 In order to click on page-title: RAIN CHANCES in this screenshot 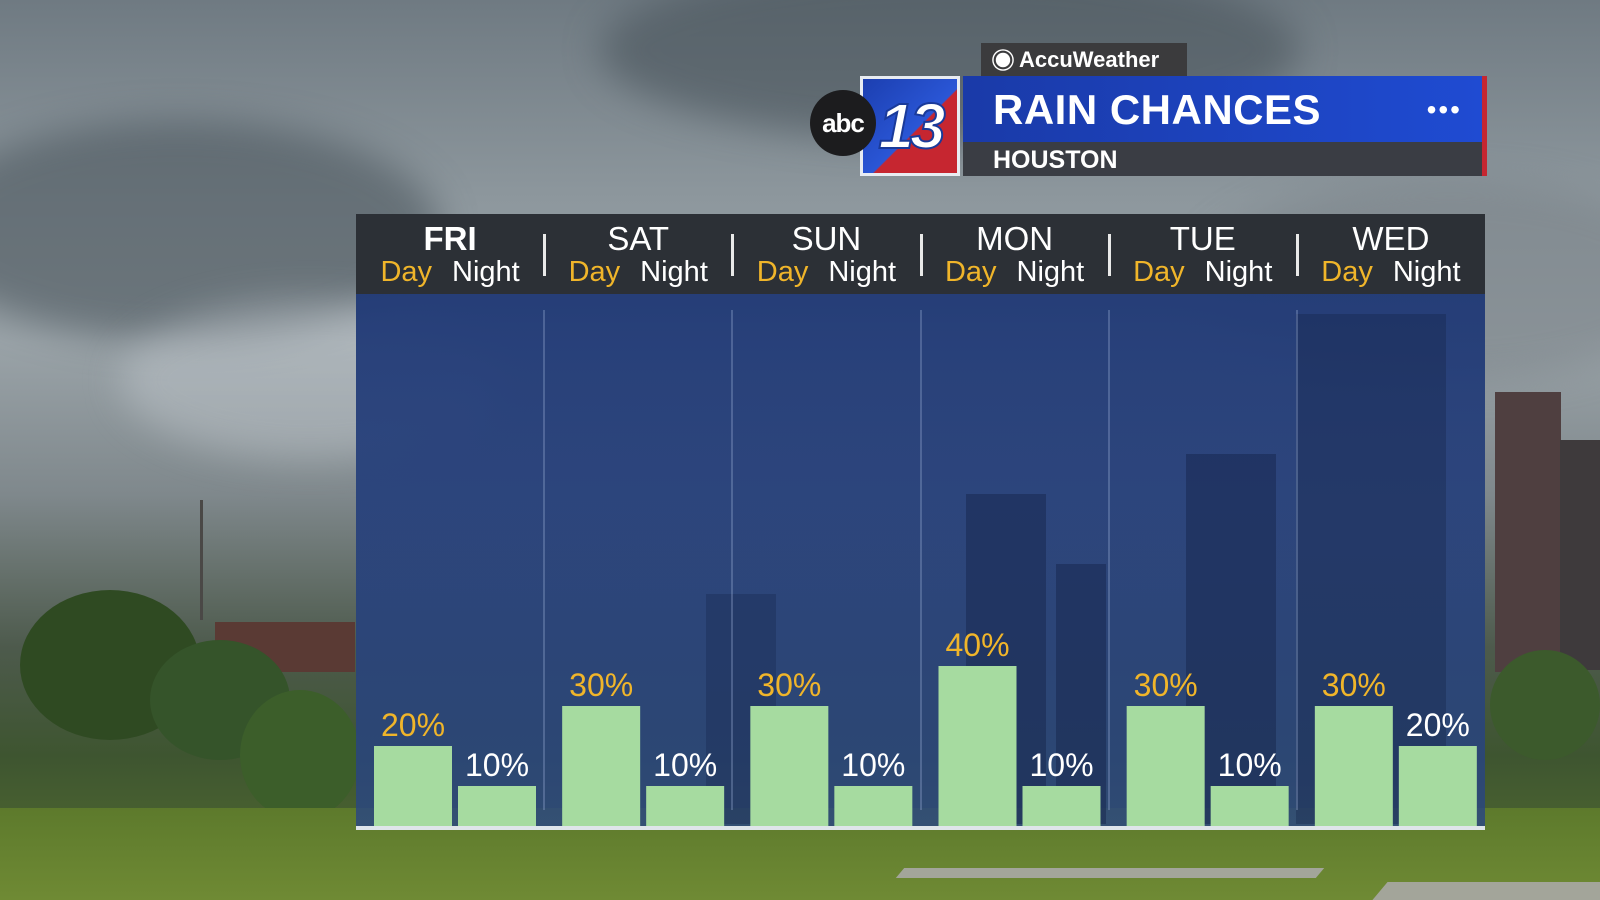, I will do `click(1157, 109)`.